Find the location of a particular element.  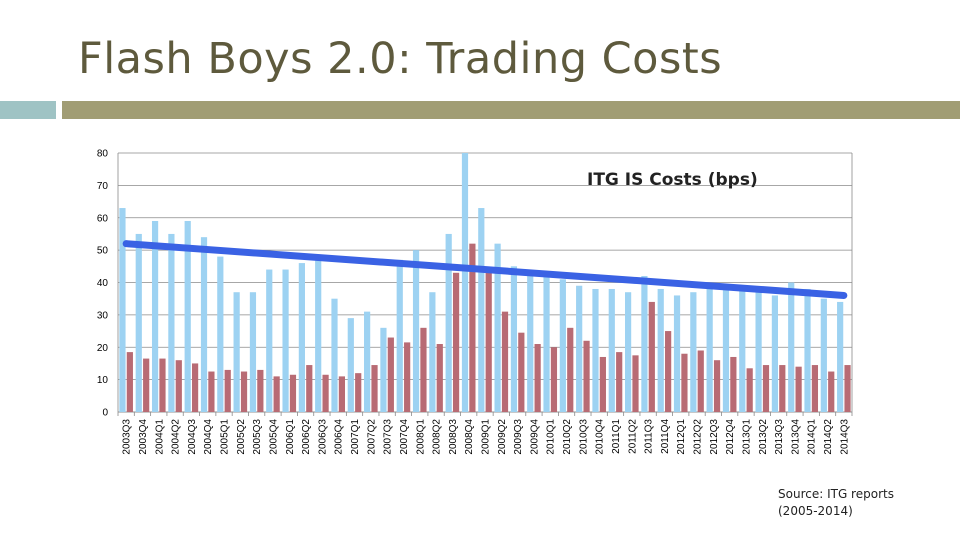

y-tick-label: 80 is located at coordinates (103, 154).